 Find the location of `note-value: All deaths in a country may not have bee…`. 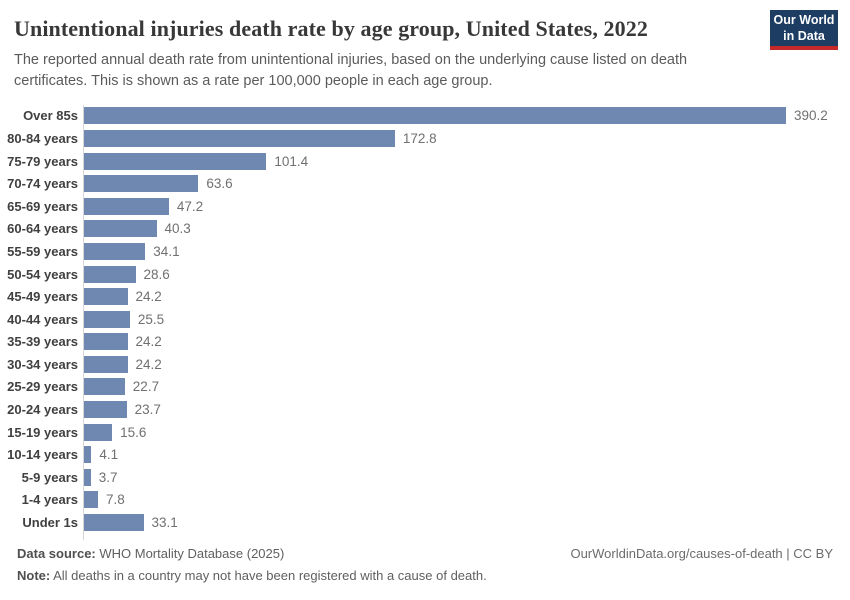

note-value: All deaths in a country may not have bee… is located at coordinates (268, 575).